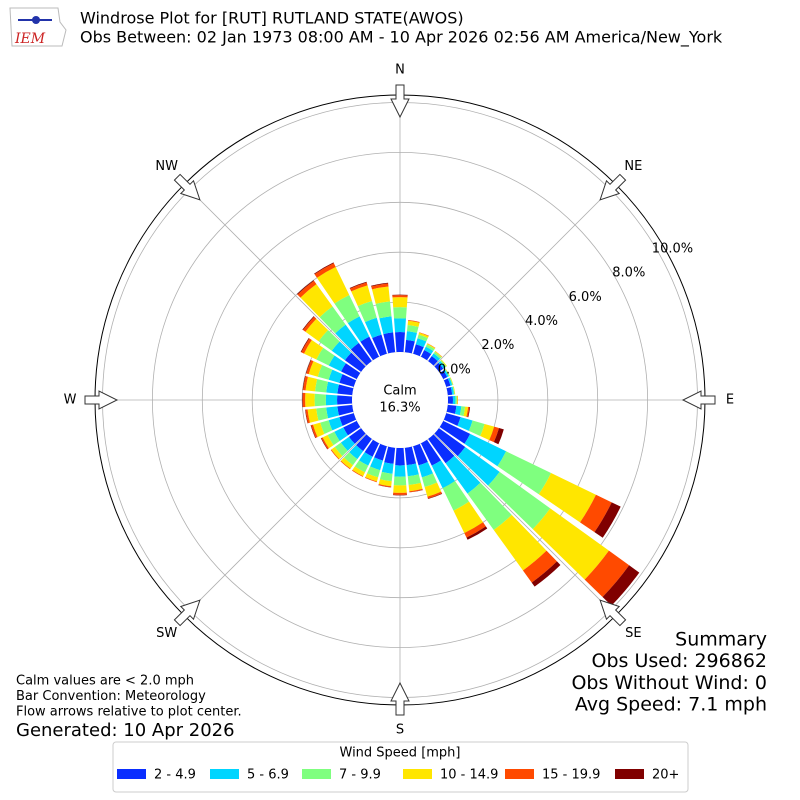  I want to click on note: Bar Convention: Meteorology, so click(111, 696).